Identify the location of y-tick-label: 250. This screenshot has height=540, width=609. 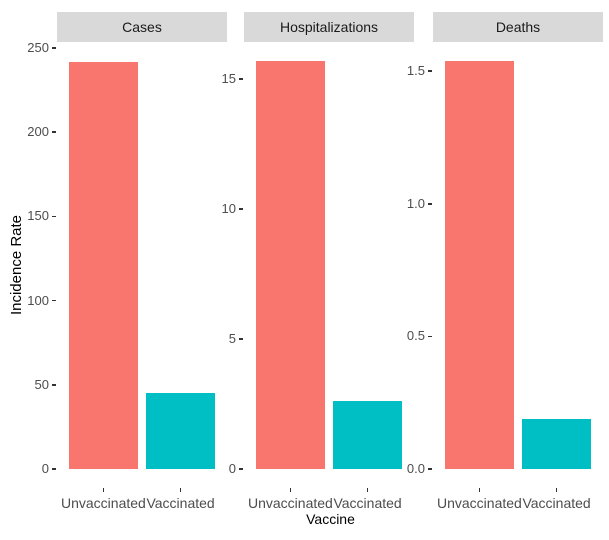
(38, 48).